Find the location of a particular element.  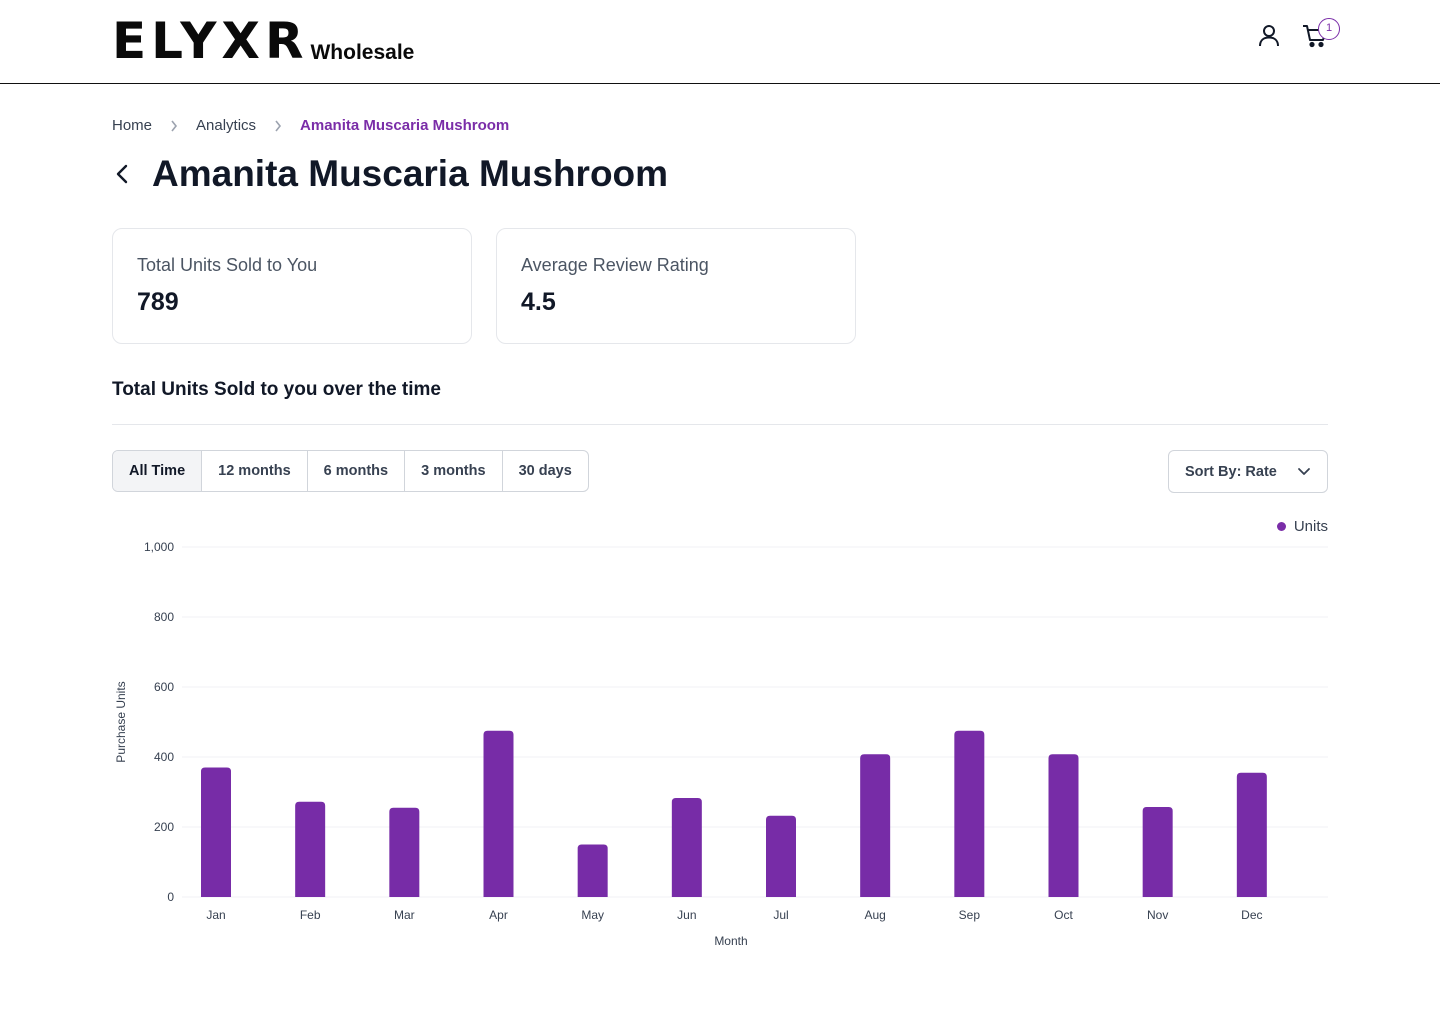

x-tick-label: Nov is located at coordinates (1157, 915).